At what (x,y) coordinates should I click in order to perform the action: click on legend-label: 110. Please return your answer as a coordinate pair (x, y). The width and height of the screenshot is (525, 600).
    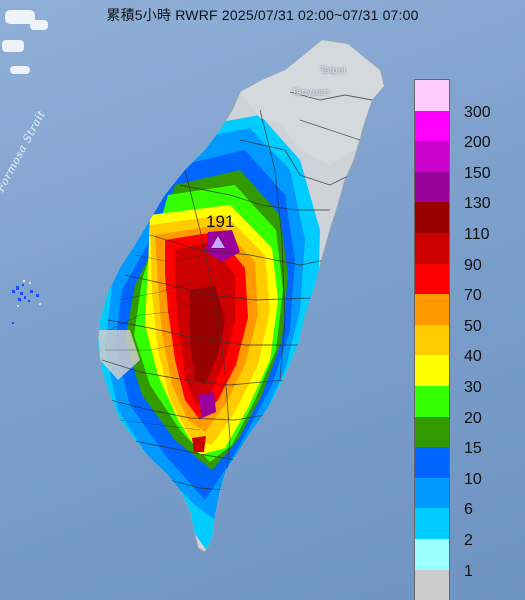
    Looking at the image, I should click on (477, 234).